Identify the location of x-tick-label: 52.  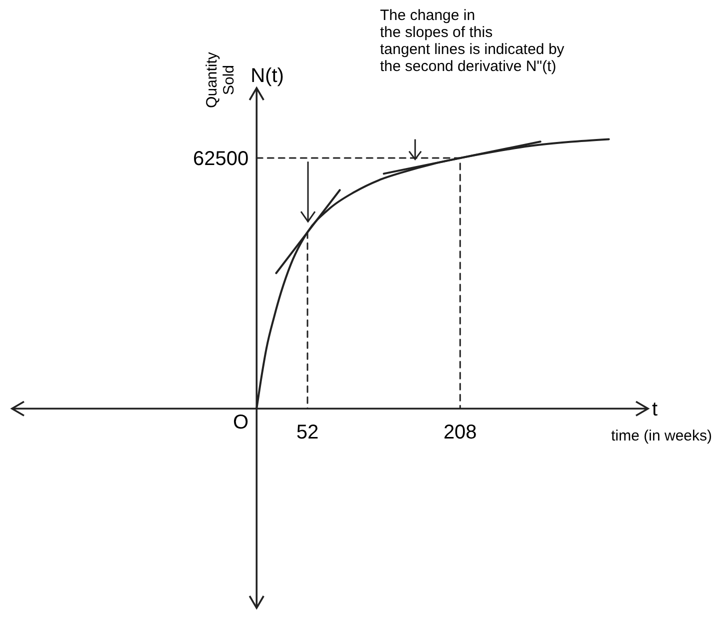
(307, 433).